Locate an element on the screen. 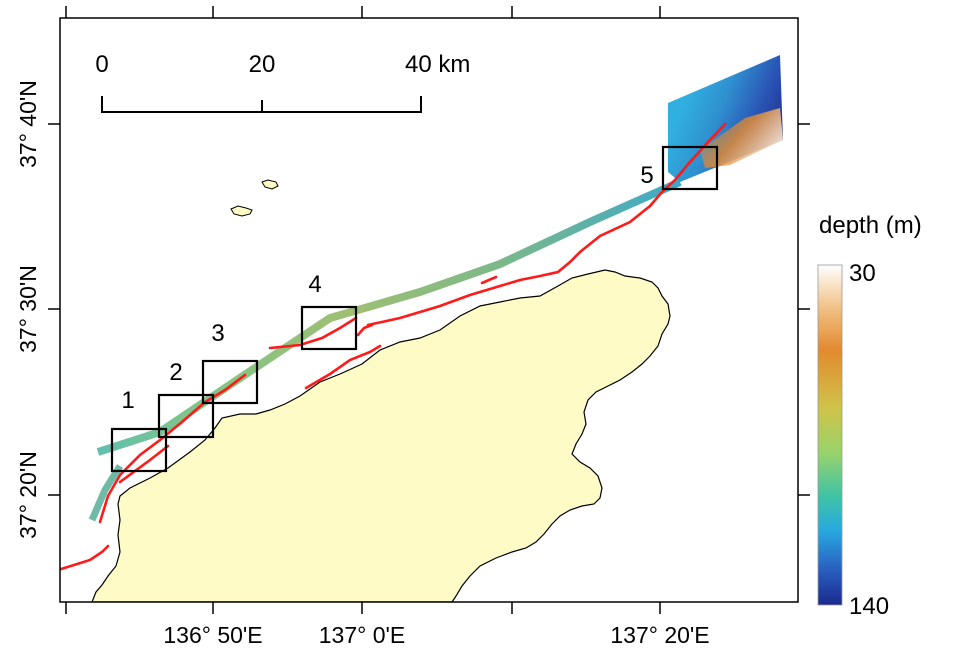  survey-track-southwest is located at coordinates (105, 493).